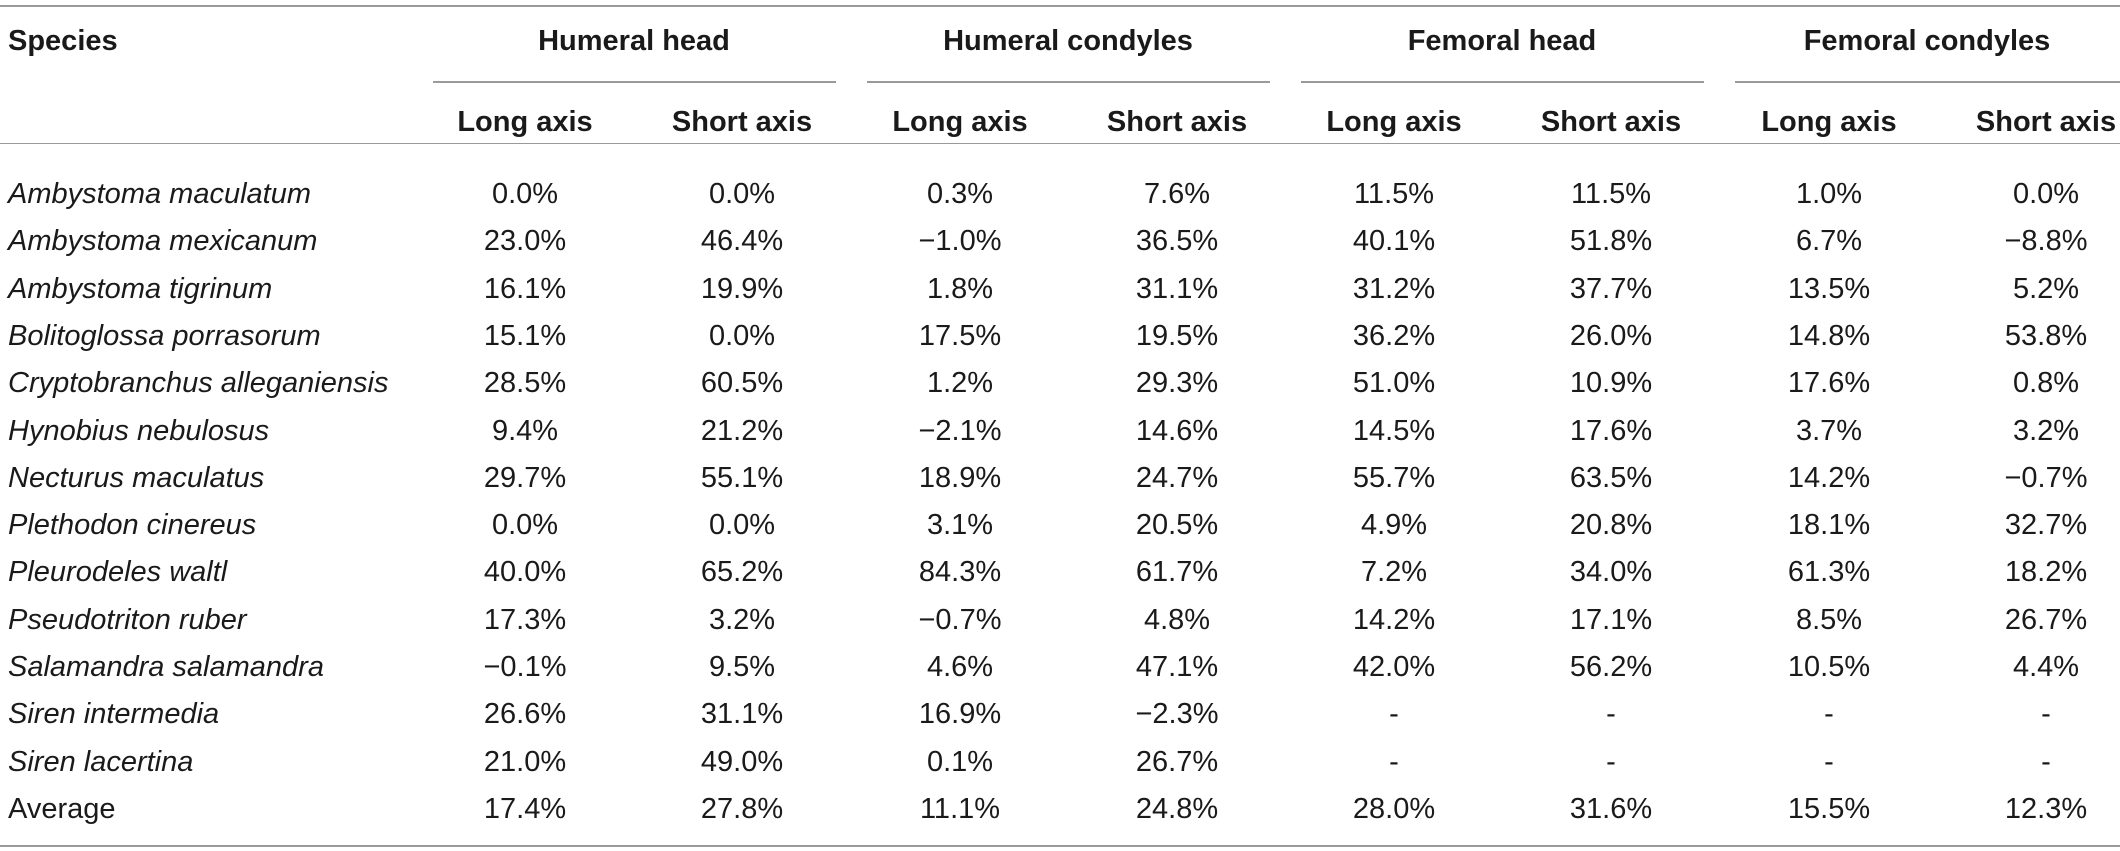  What do you see at coordinates (634, 41) in the screenshot?
I see `group-header-humeral-head: Humeral head` at bounding box center [634, 41].